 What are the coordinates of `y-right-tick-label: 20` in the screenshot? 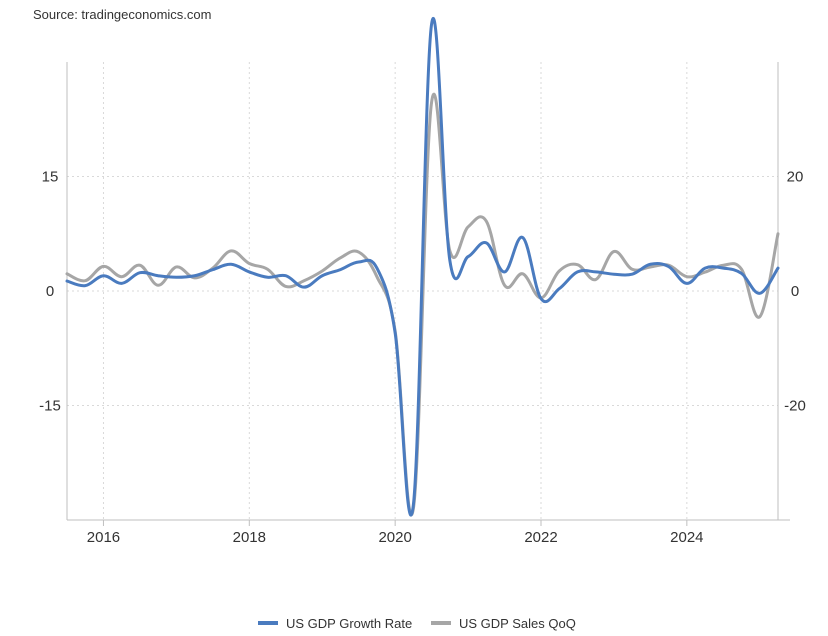 It's located at (795, 177).